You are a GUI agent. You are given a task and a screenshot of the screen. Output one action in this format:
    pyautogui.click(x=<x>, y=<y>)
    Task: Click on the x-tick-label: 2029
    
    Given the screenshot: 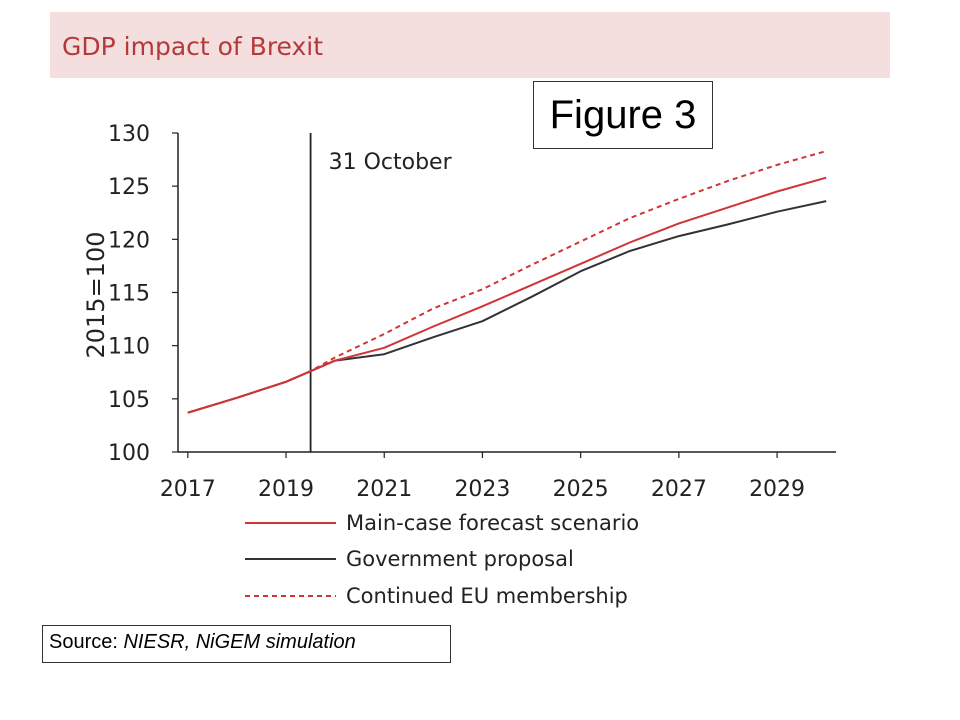 What is the action you would take?
    pyautogui.click(x=777, y=489)
    